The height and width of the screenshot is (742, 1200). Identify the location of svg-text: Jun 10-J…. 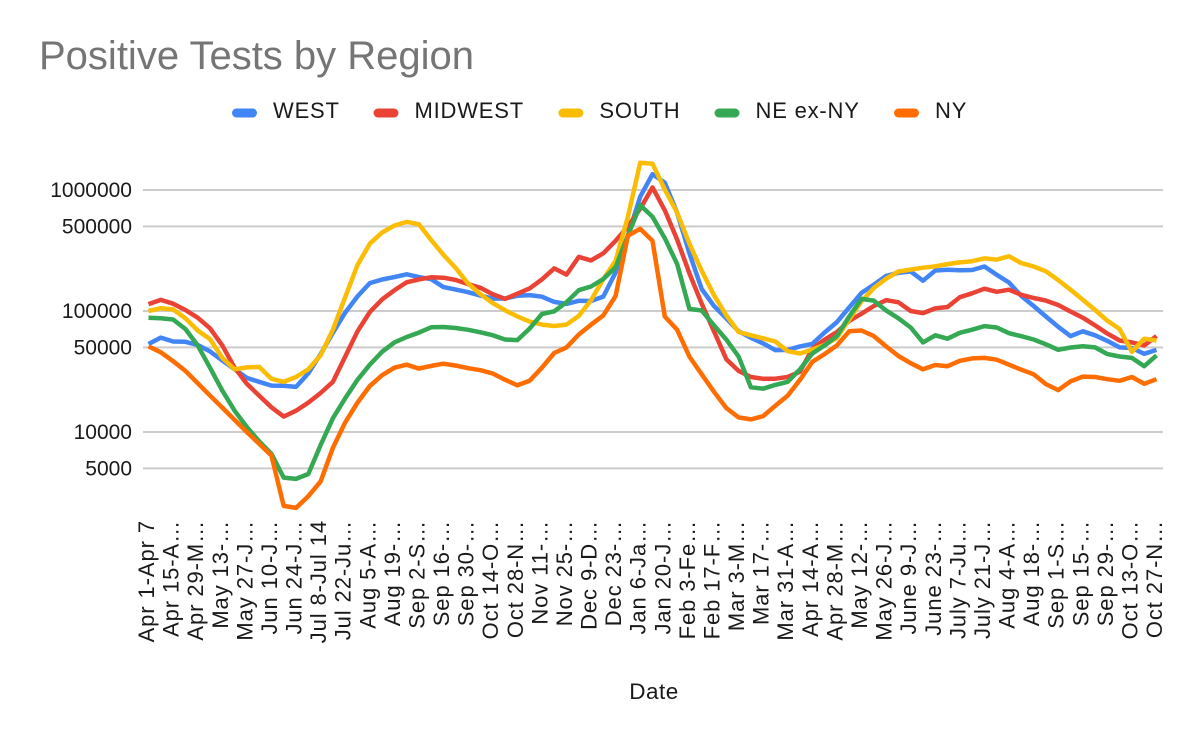
(269, 577).